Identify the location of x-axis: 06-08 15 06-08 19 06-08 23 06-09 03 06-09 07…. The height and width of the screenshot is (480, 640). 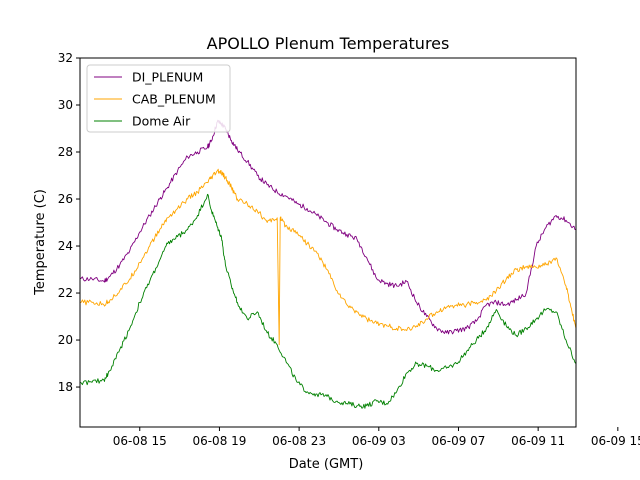
(376, 437).